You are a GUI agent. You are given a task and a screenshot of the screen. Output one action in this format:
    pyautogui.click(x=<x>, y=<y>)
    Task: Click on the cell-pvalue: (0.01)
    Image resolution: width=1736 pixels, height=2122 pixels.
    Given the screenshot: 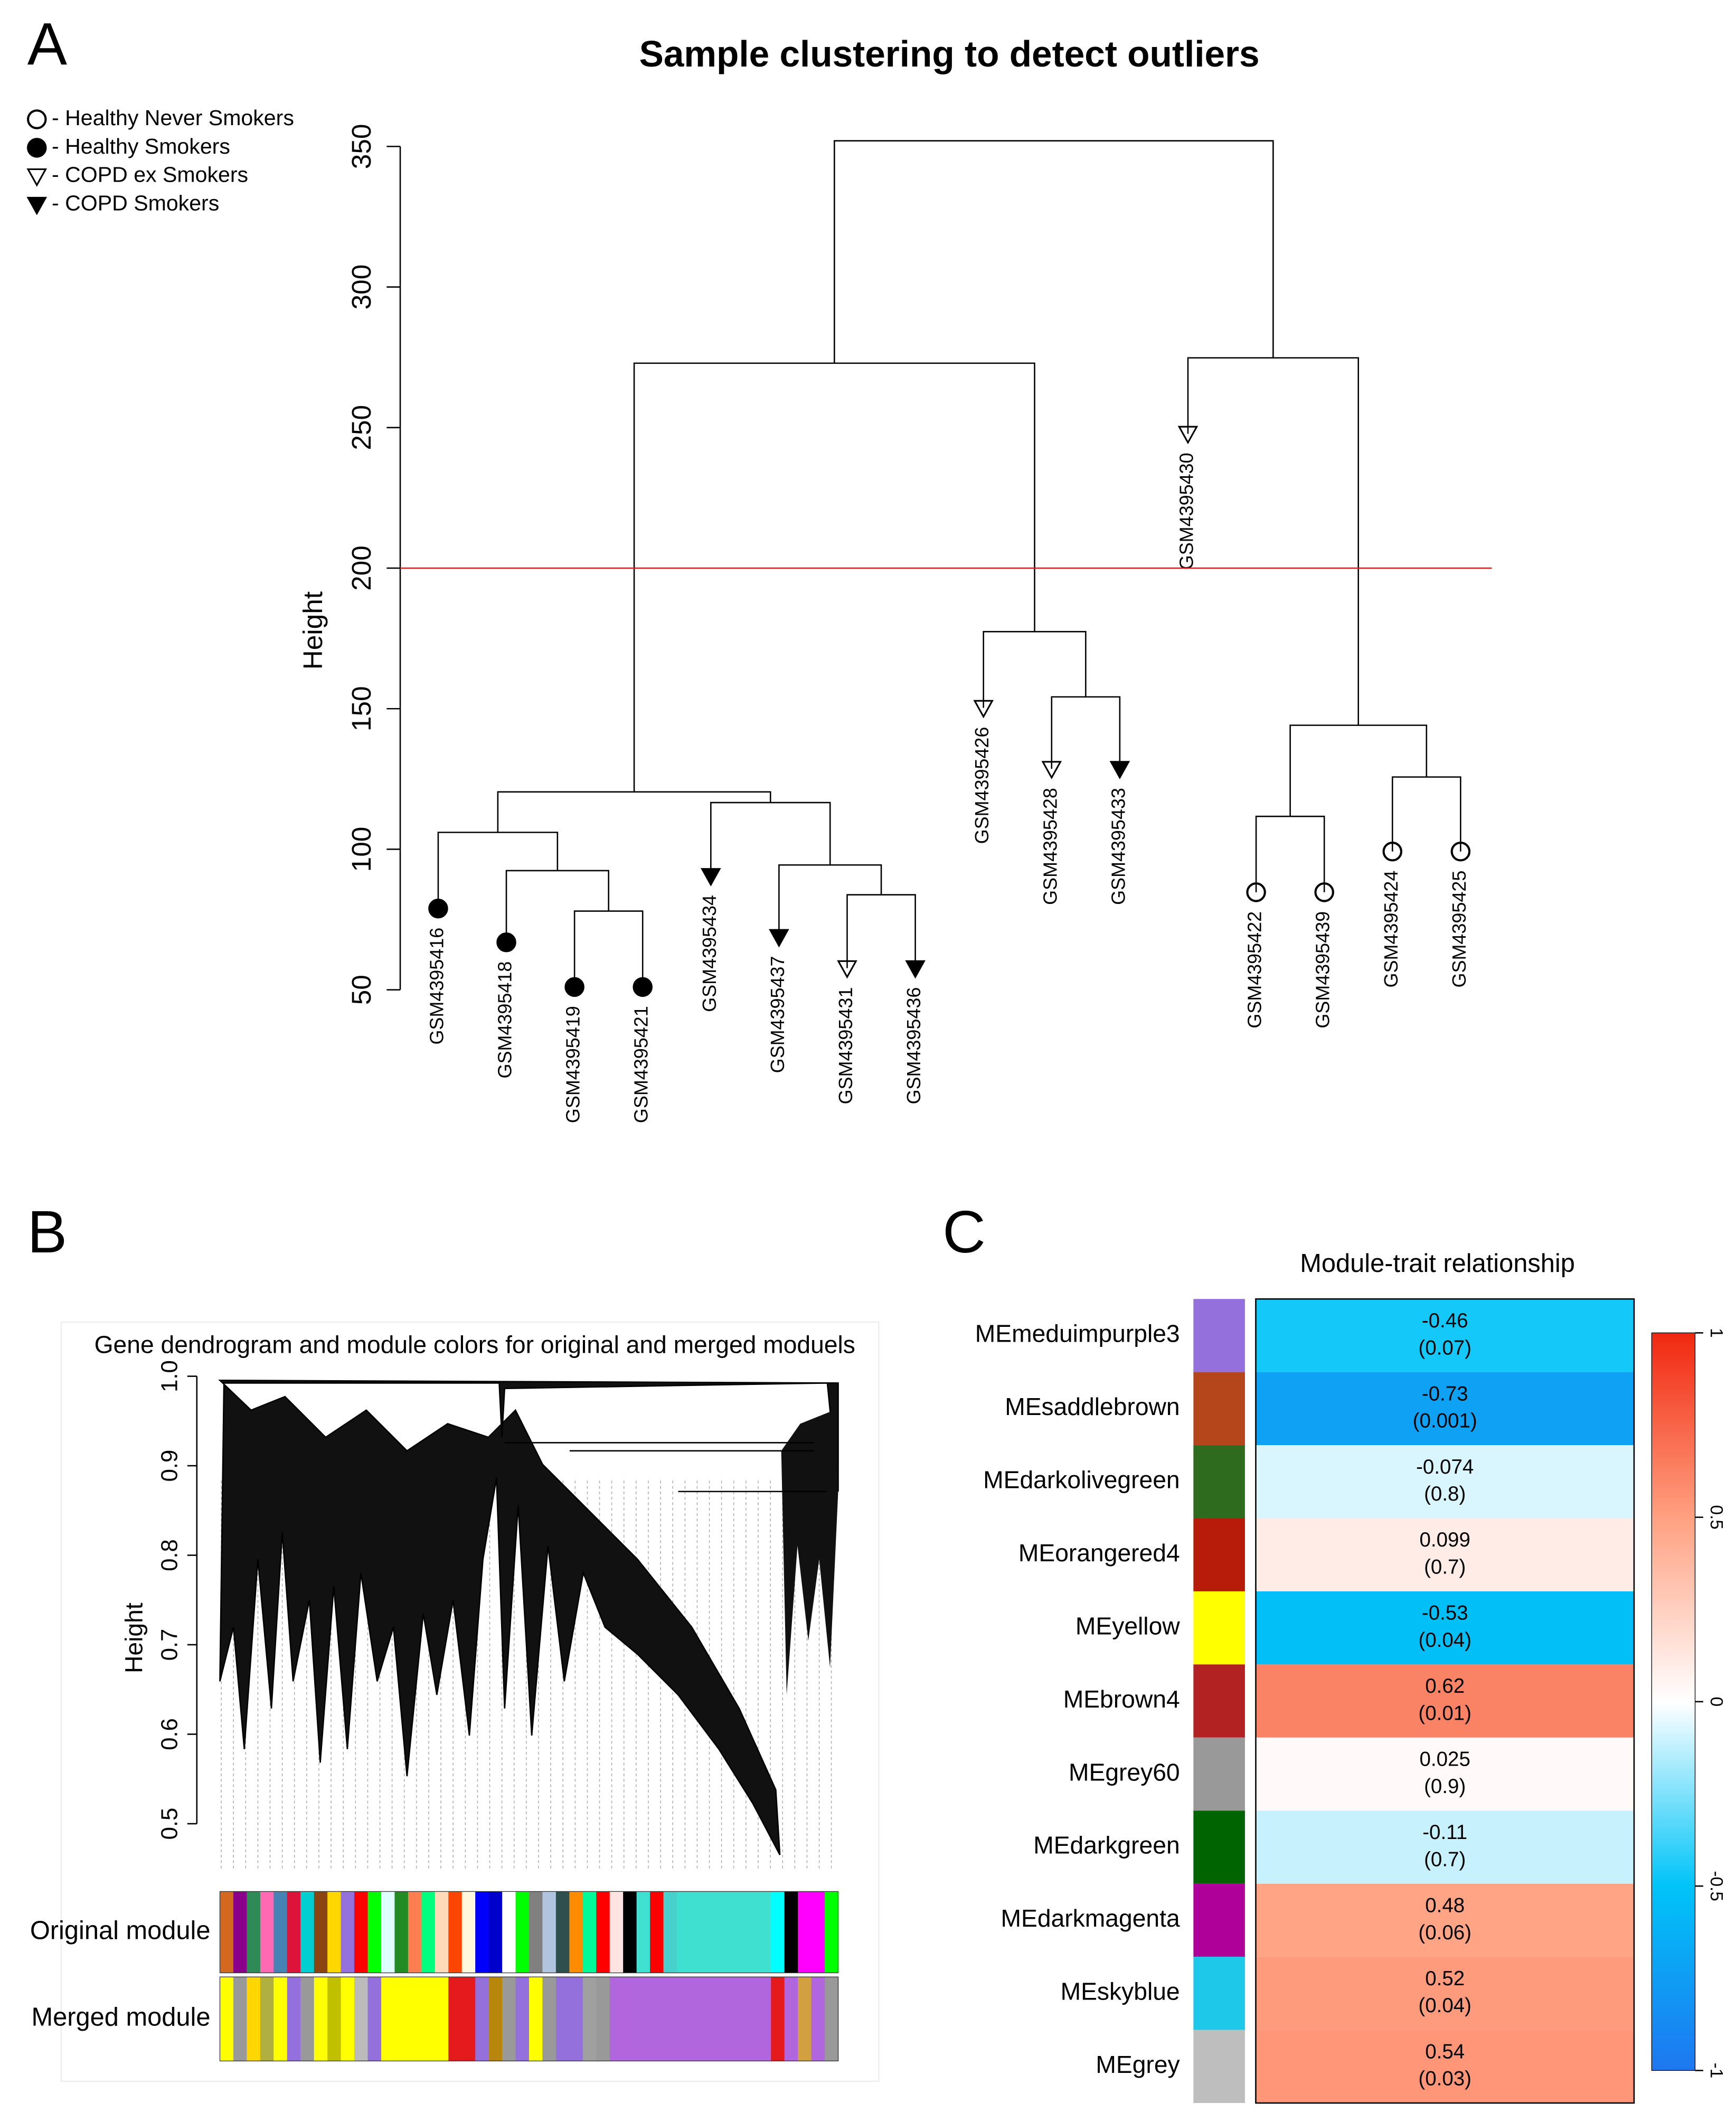 What is the action you would take?
    pyautogui.click(x=1444, y=1713)
    